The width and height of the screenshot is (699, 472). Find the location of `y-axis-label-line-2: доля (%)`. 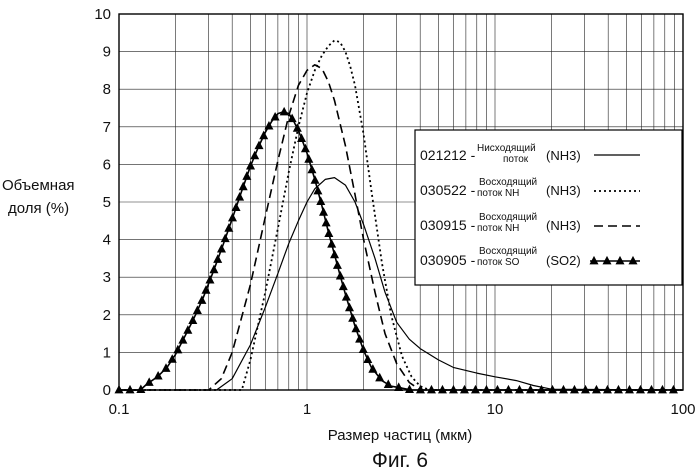

y-axis-label-line-2: доля (%) is located at coordinates (38, 208).